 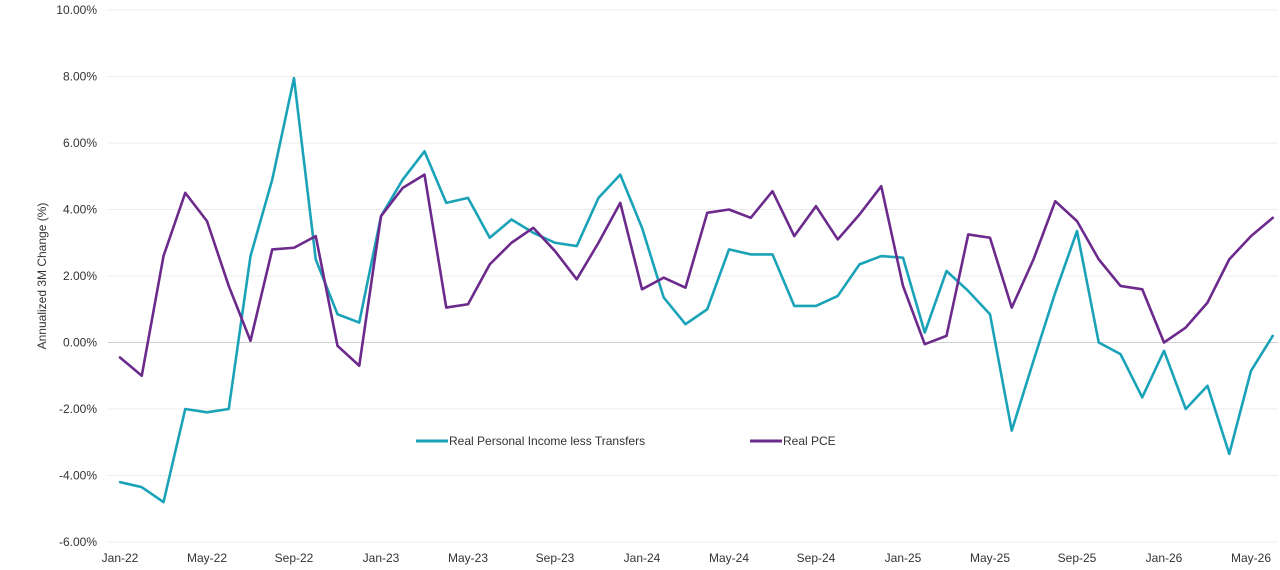 What do you see at coordinates (78, 409) in the screenshot?
I see `y-tick-label: -2.00%` at bounding box center [78, 409].